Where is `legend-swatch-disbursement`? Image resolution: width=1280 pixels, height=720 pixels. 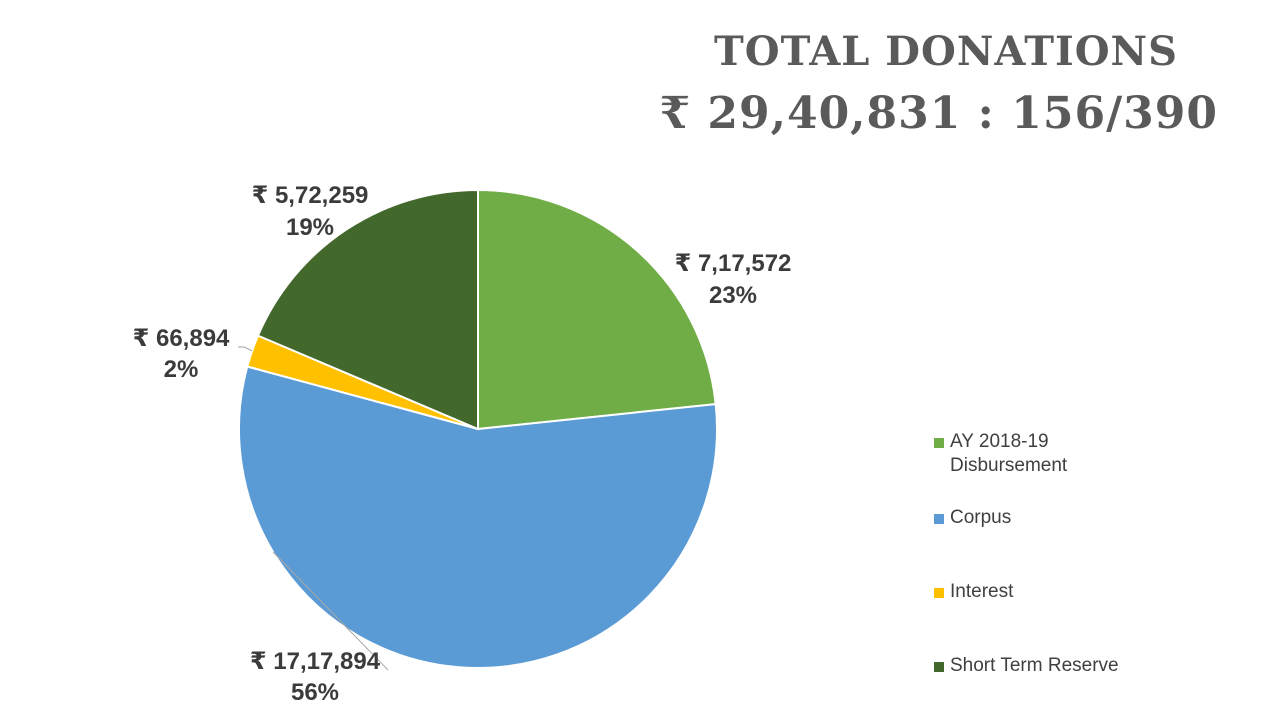
legend-swatch-disbursement is located at coordinates (939, 443).